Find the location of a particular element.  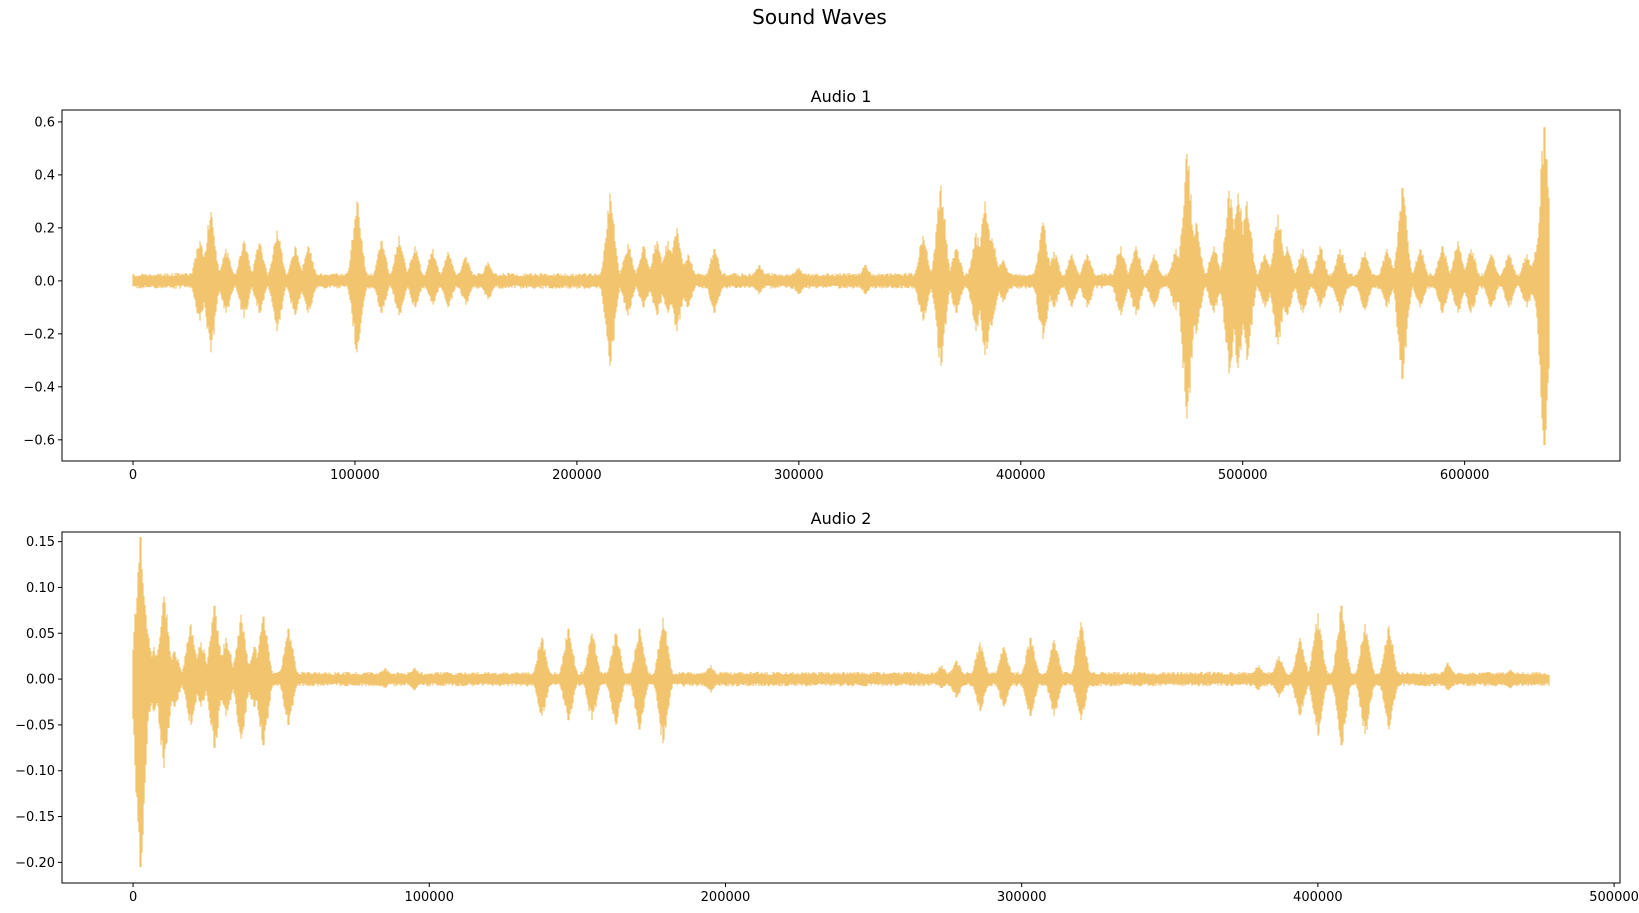

subplot-title: Audio 2 is located at coordinates (841, 518).